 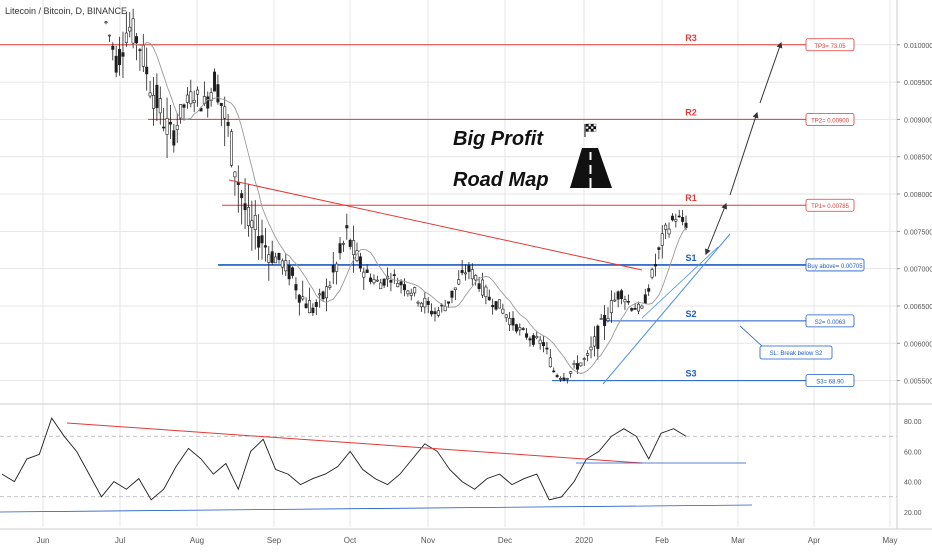 What do you see at coordinates (691, 112) in the screenshot?
I see `level-name-r2: R2` at bounding box center [691, 112].